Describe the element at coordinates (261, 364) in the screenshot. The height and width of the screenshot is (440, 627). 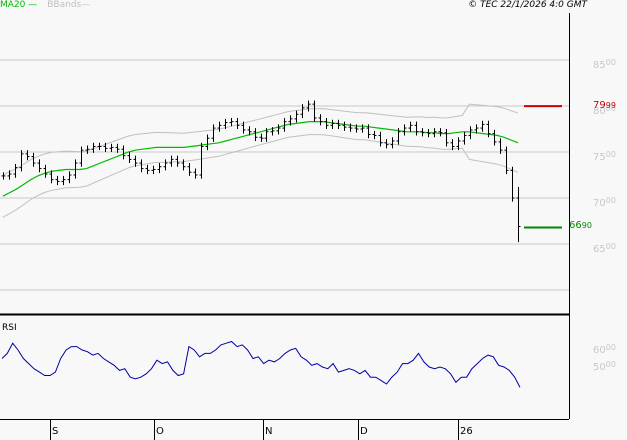
I see `rsi-line` at that location.